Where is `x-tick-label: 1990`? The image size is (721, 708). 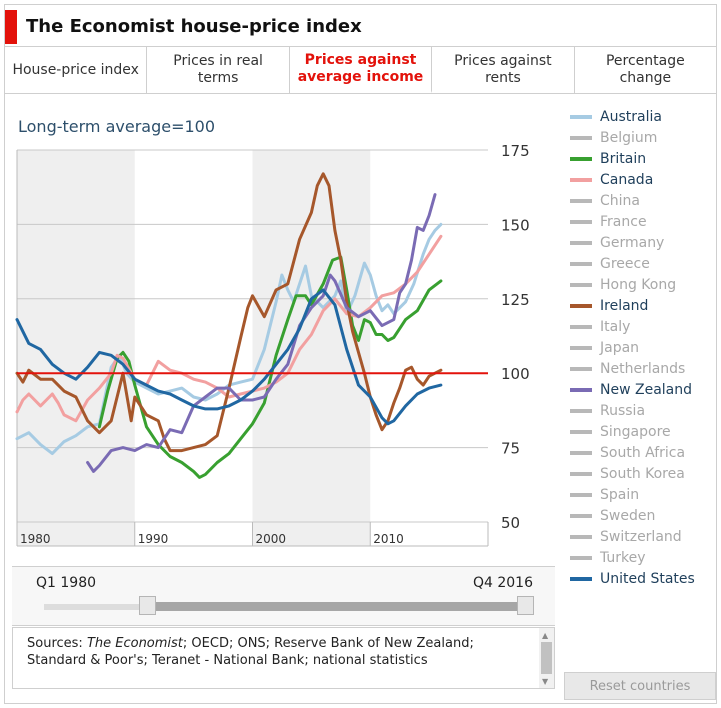
x-tick-label: 1990 is located at coordinates (153, 539).